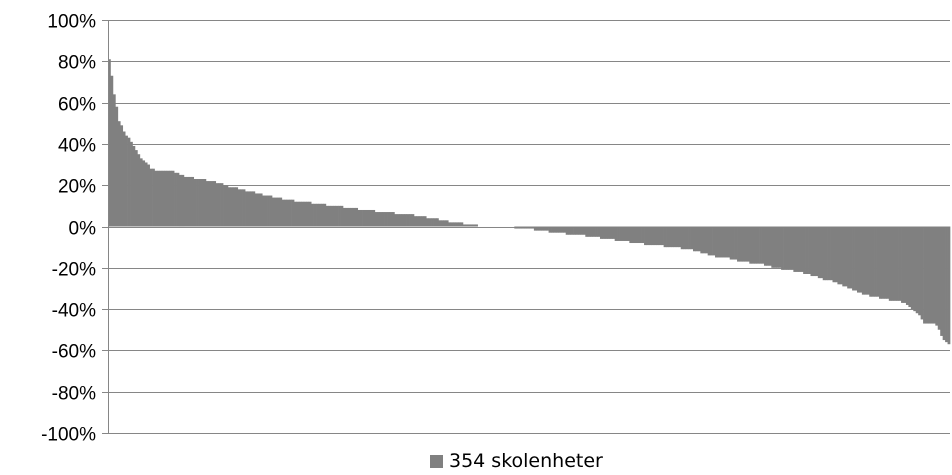 This screenshot has height=475, width=952. What do you see at coordinates (77, 146) in the screenshot?
I see `y-tick-label: 40%` at bounding box center [77, 146].